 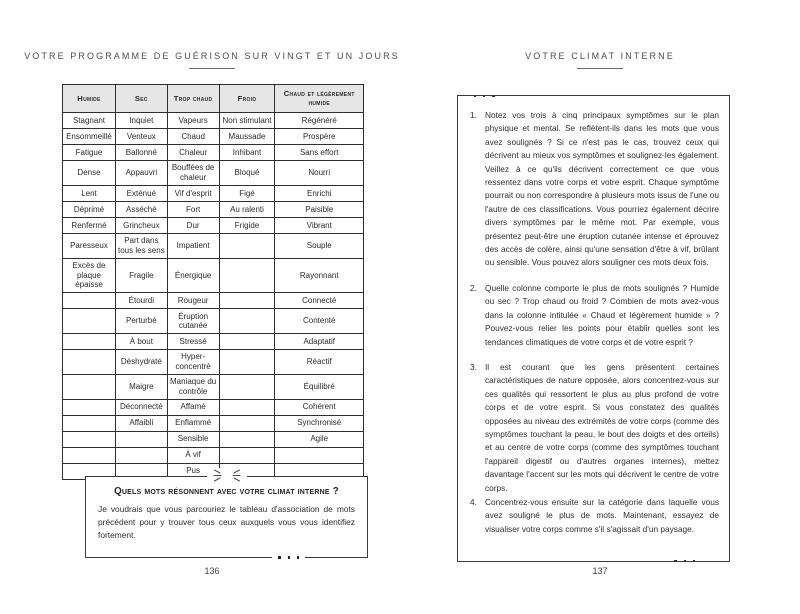 I want to click on table-cell: Affaibli, so click(x=141, y=423).